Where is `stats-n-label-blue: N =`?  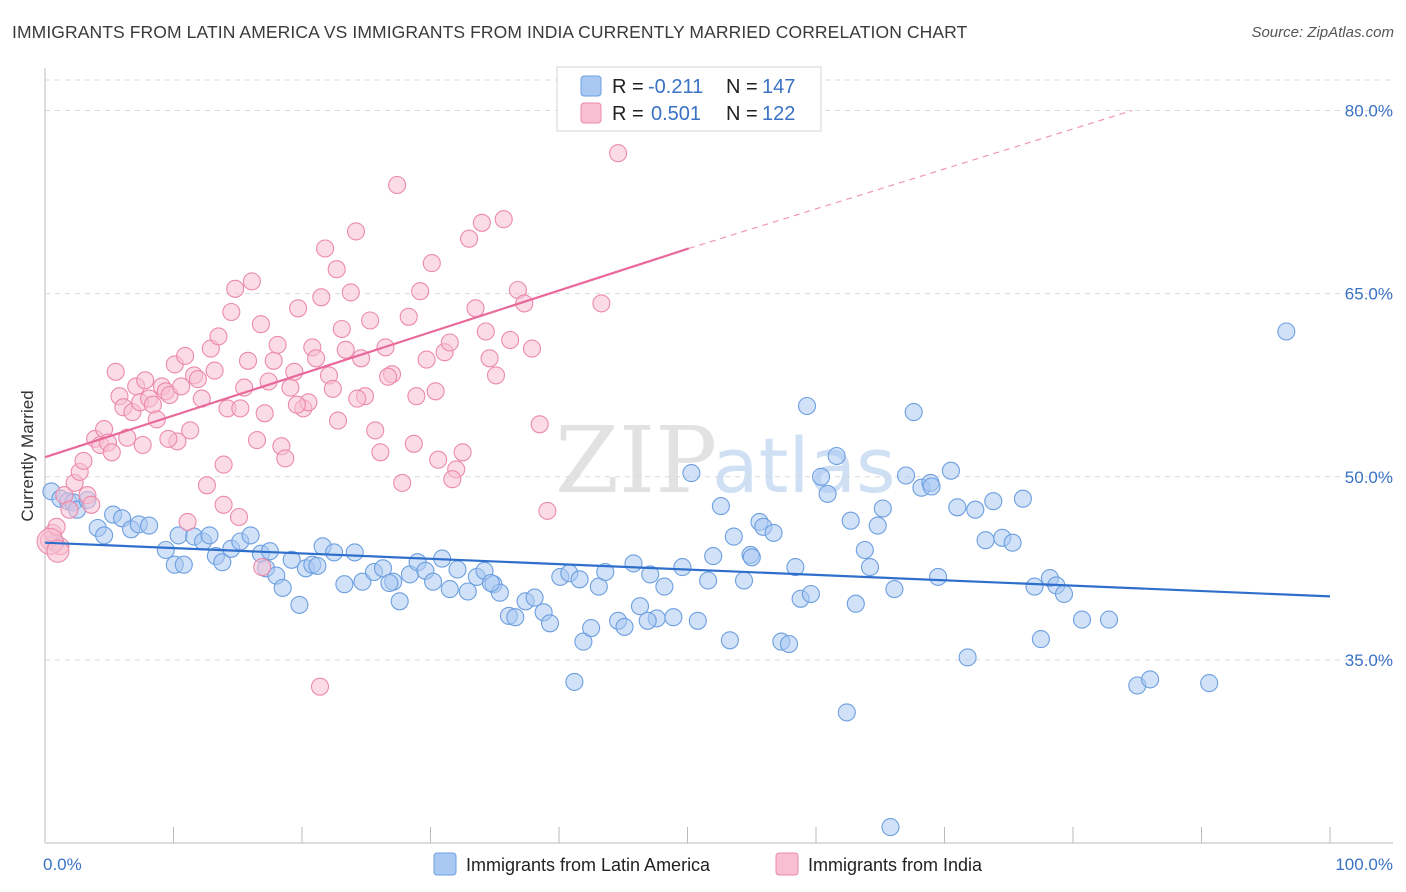
stats-n-label-blue: N = is located at coordinates (742, 87).